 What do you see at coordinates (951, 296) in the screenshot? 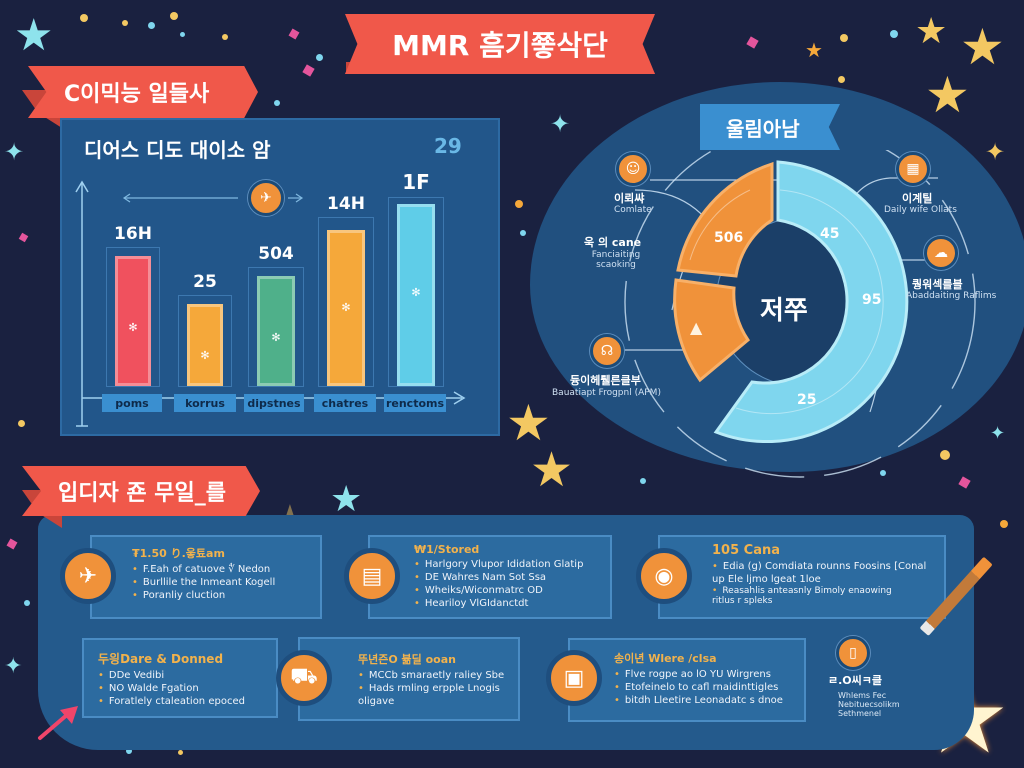
I see `callout-subtitle: Abaddaiting Raflims` at bounding box center [951, 296].